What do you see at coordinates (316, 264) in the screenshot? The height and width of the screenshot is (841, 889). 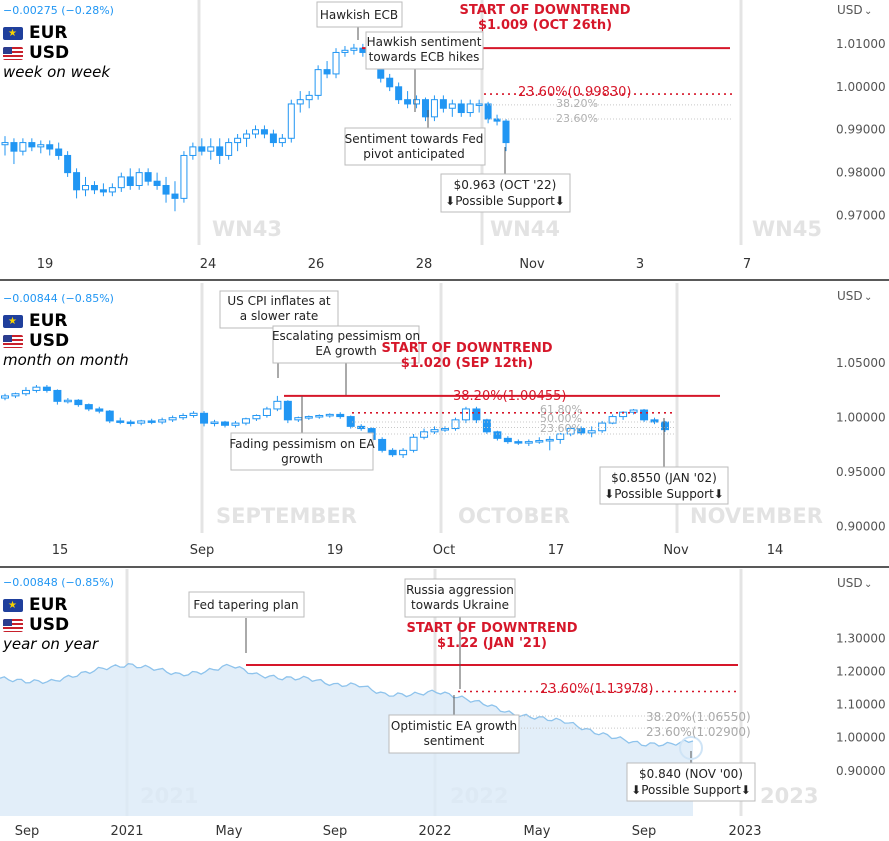 I see `x-tick-label: 26` at bounding box center [316, 264].